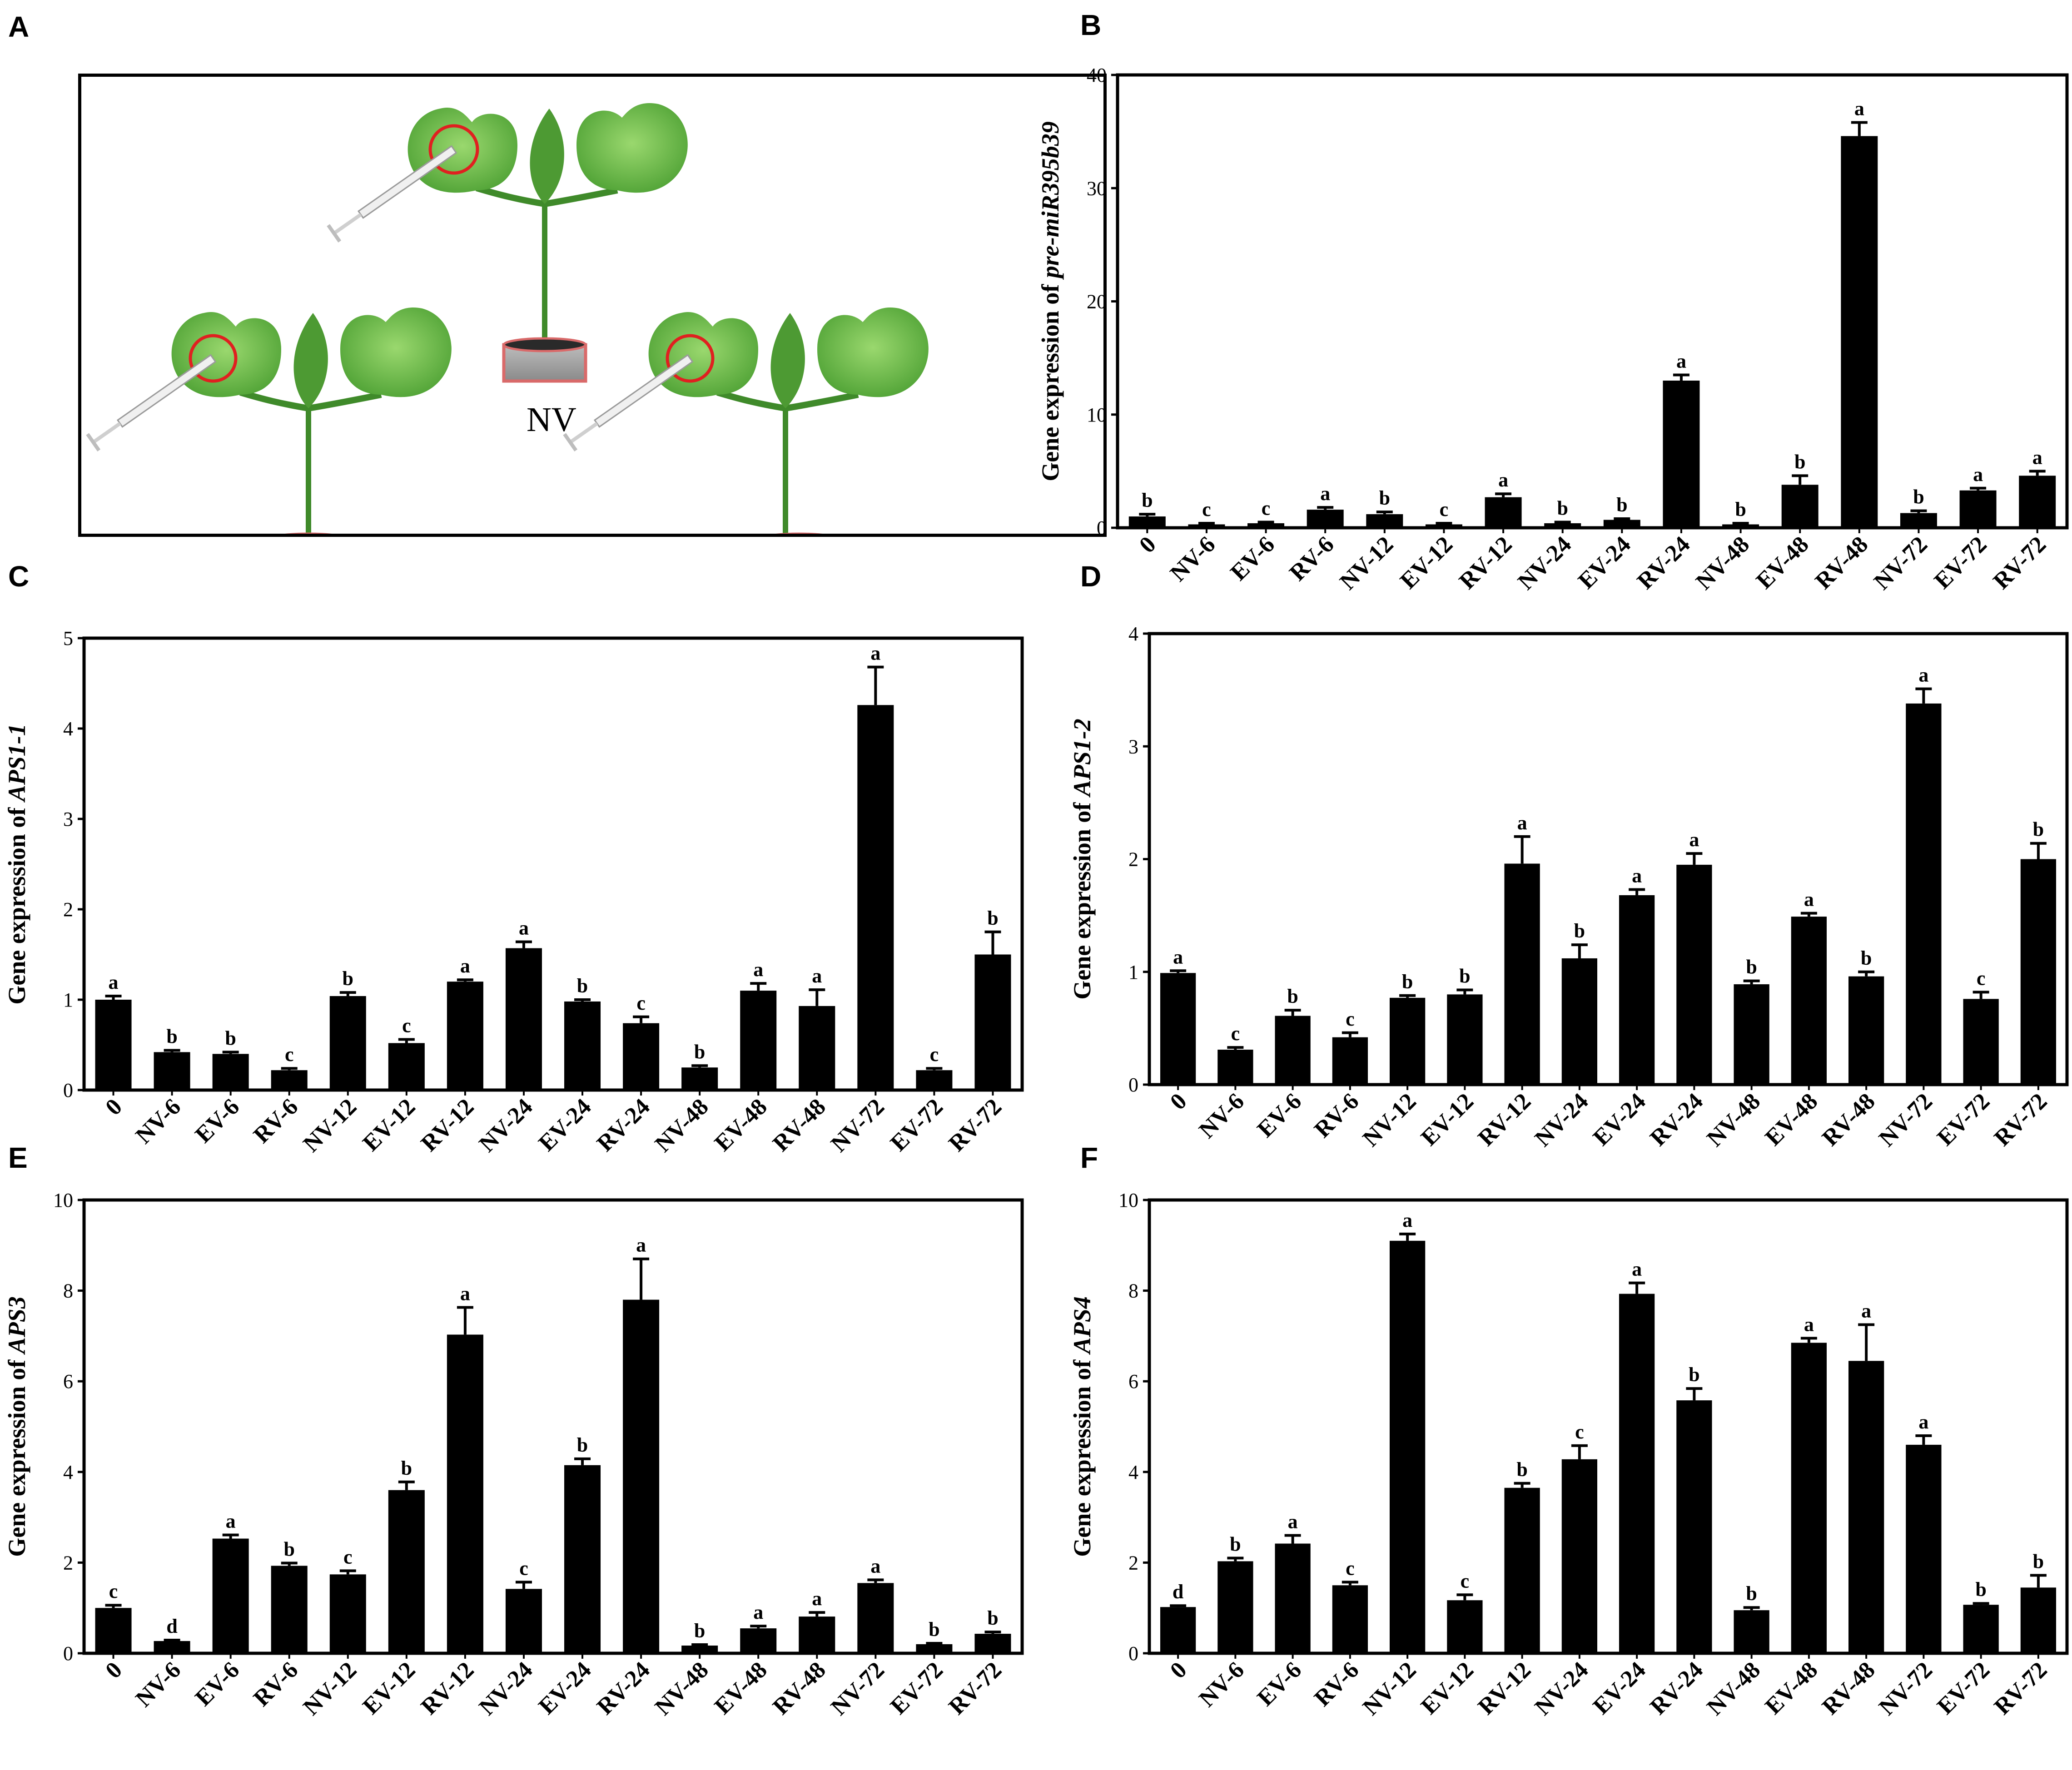 The height and width of the screenshot is (1770, 2072). What do you see at coordinates (330, 1125) in the screenshot?
I see `x-category-label: NV-12` at bounding box center [330, 1125].